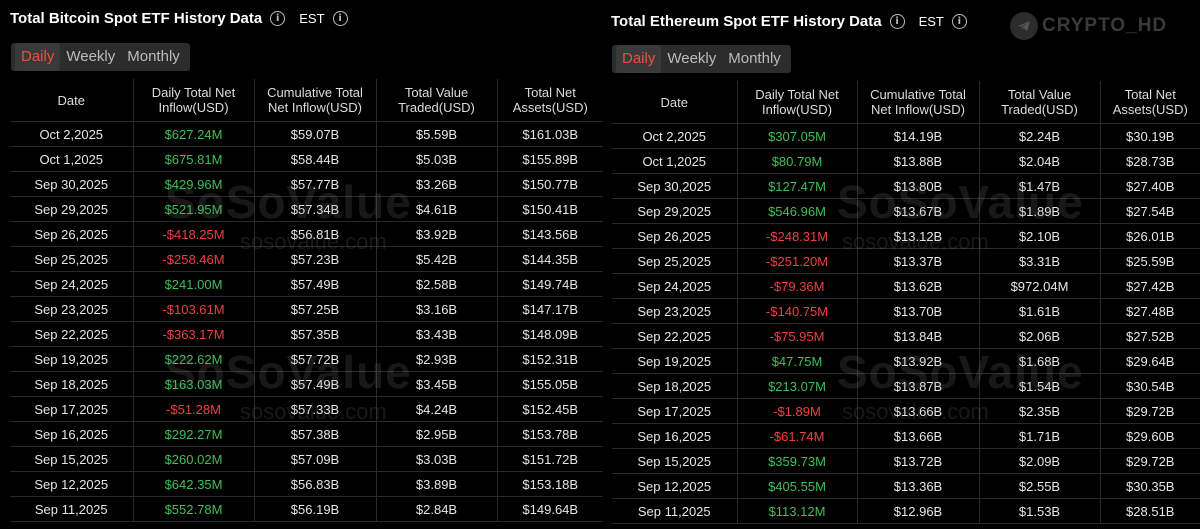 This screenshot has height=529, width=1200. Describe the element at coordinates (315, 259) in the screenshot. I see `cell-cumulative-inflow: $57.23B` at that location.